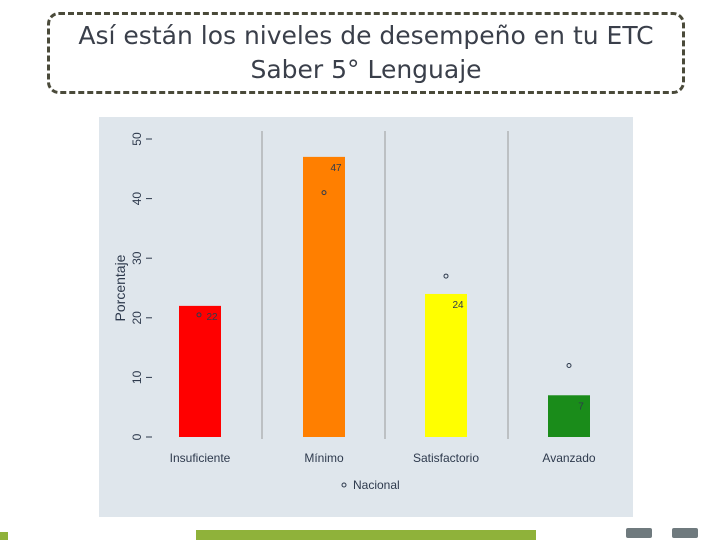 This screenshot has width=720, height=540. What do you see at coordinates (569, 416) in the screenshot?
I see `bar-avanzado` at bounding box center [569, 416].